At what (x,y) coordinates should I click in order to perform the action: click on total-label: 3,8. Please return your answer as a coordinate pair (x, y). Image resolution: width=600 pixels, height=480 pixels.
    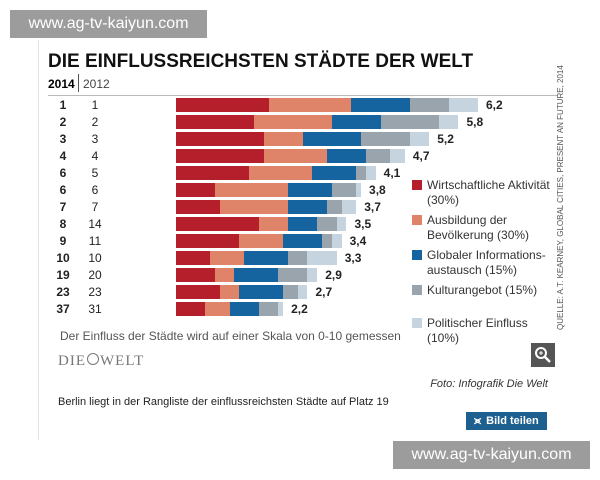
    Looking at the image, I should click on (377, 190).